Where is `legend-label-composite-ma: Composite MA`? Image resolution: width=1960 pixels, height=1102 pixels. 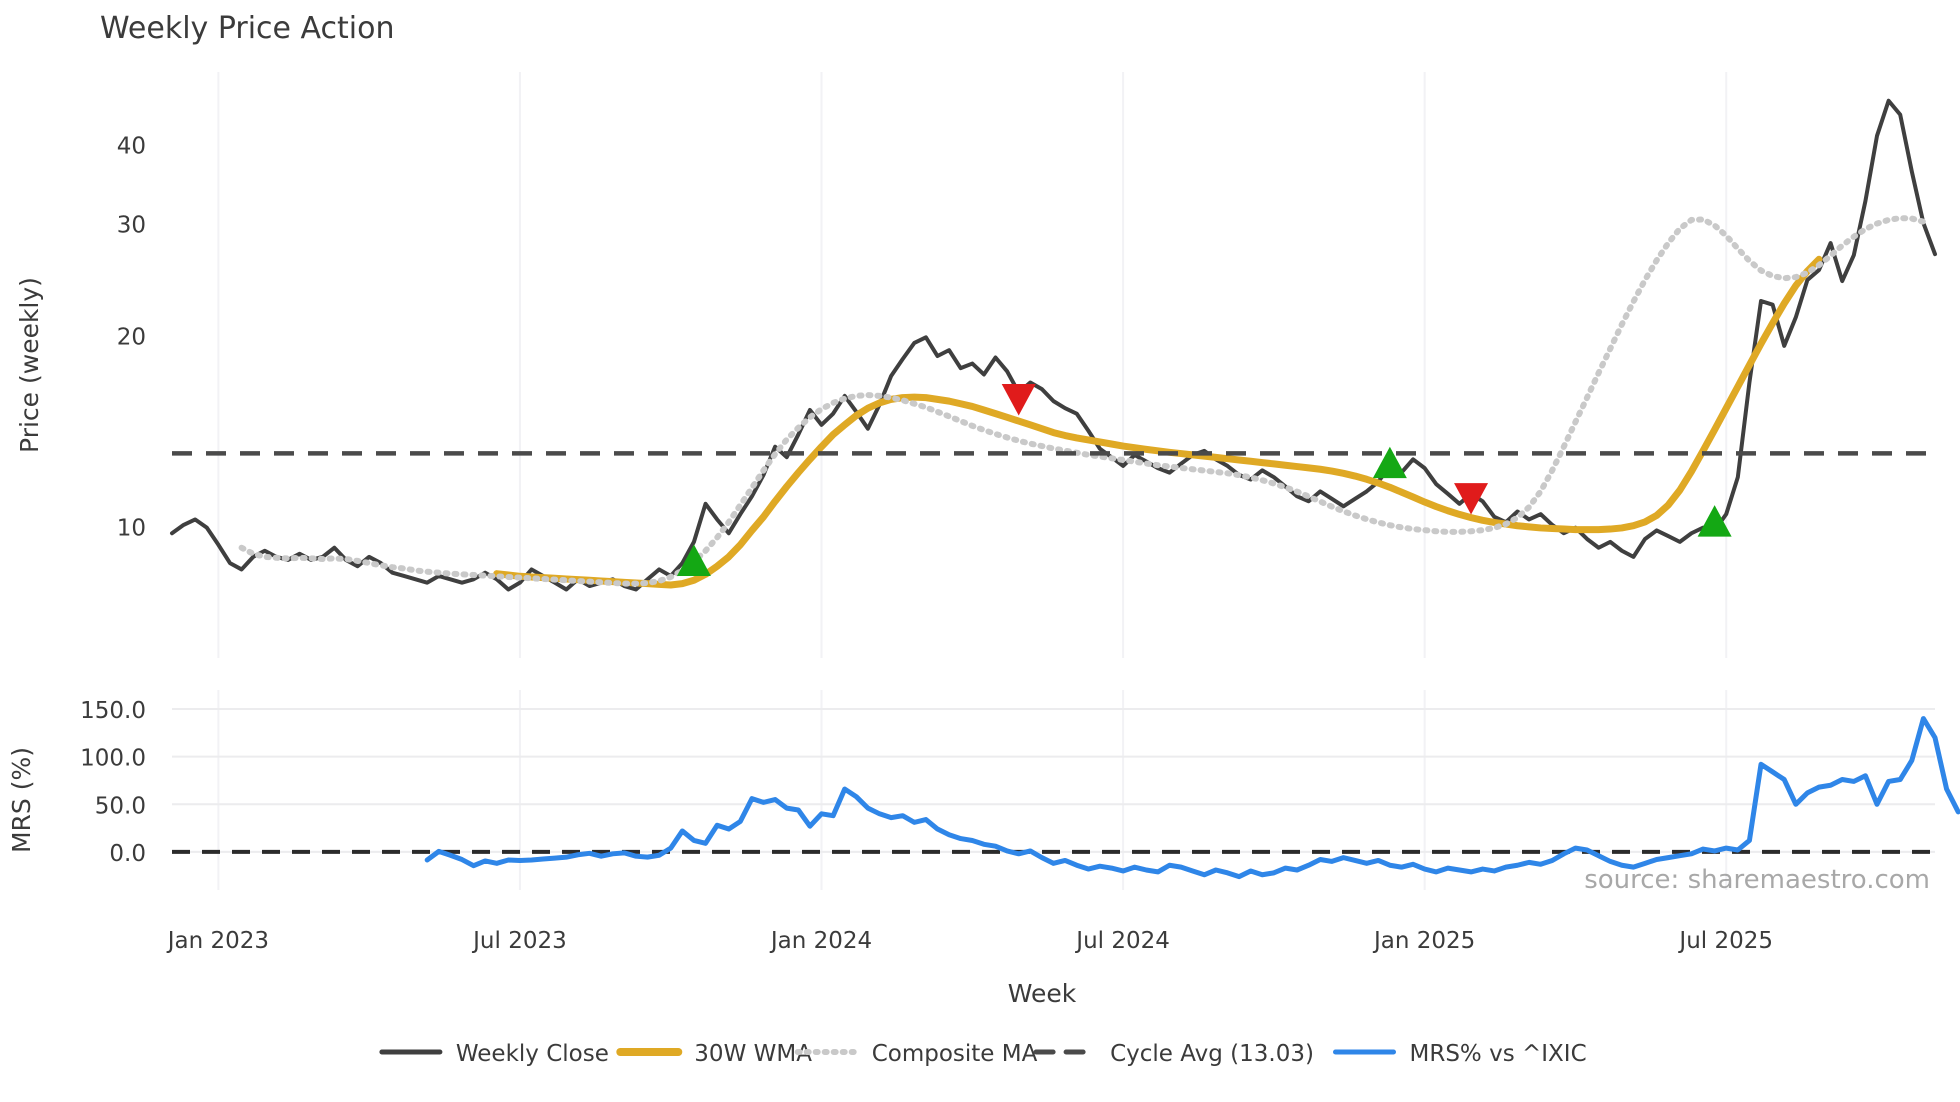 legend-label-composite-ma: Composite MA is located at coordinates (955, 1054).